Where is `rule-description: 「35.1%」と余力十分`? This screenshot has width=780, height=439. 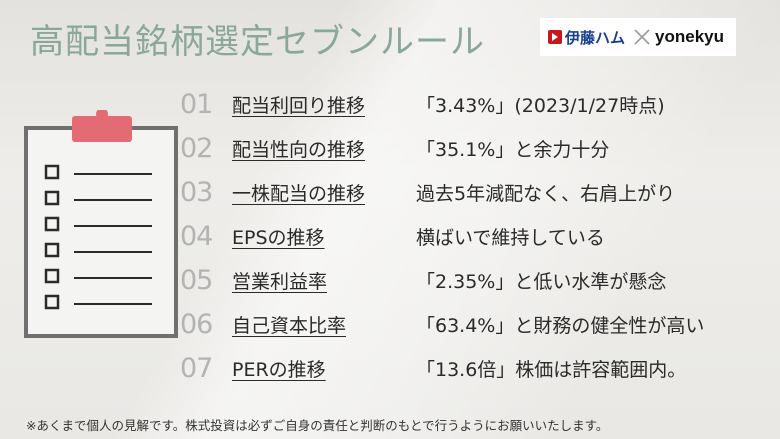
rule-description: 「35.1%」と余力十分 is located at coordinates (513, 149).